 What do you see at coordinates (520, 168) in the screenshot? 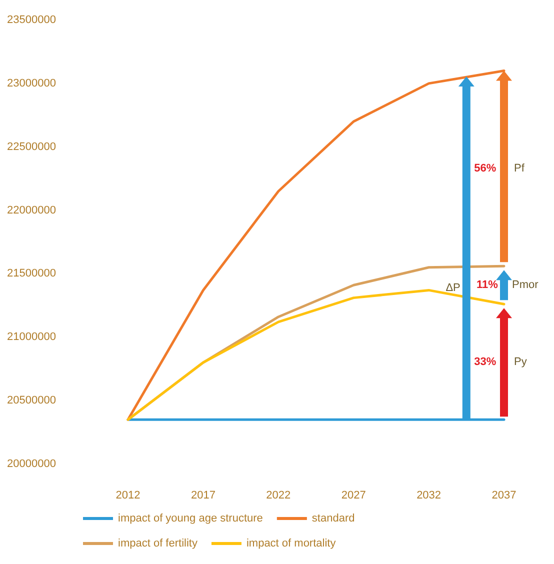
I see `annotation: Pf` at bounding box center [520, 168].